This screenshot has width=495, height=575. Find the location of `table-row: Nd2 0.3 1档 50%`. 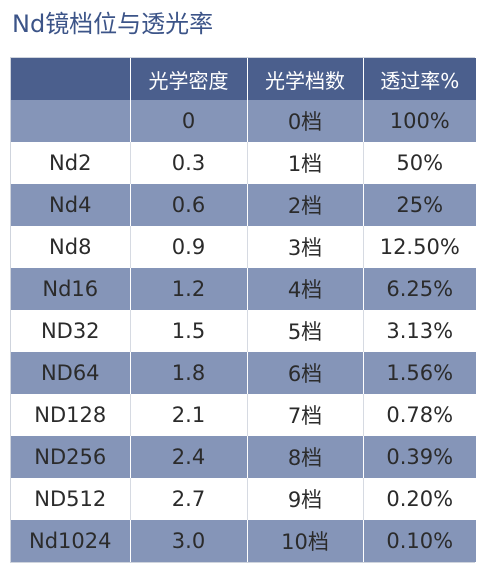

table-row: Nd2 0.3 1档 50% is located at coordinates (243, 163).